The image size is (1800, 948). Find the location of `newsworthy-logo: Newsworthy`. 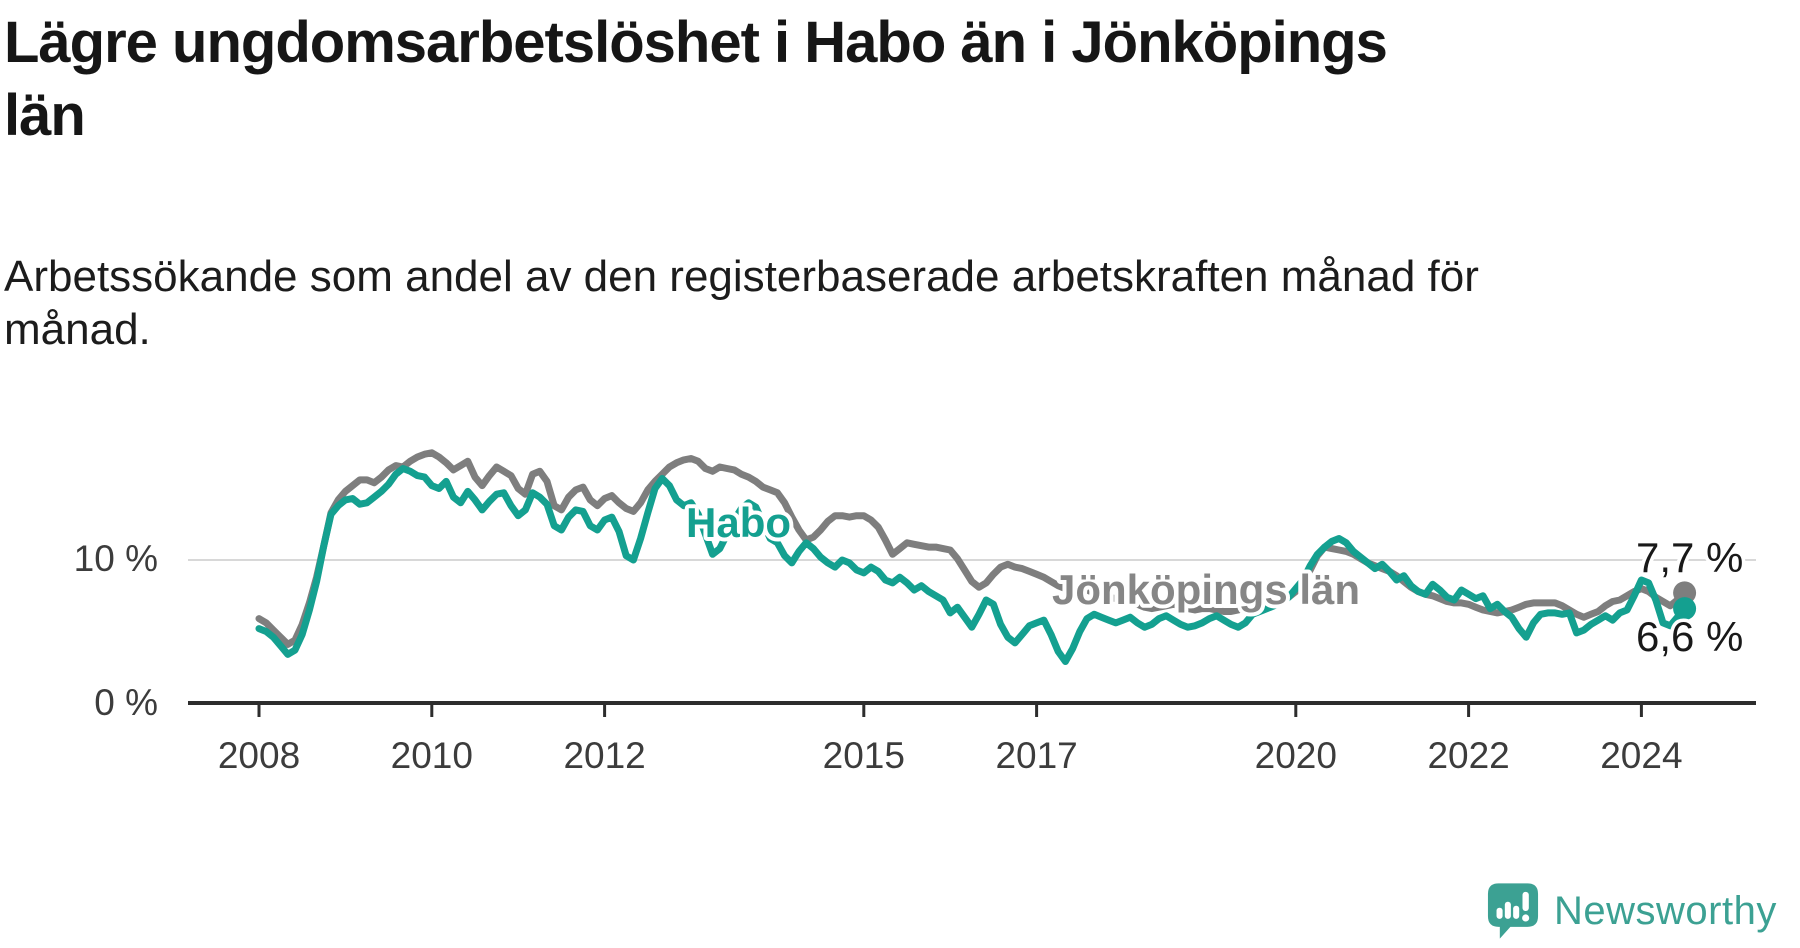

newsworthy-logo: Newsworthy is located at coordinates (1631, 911).